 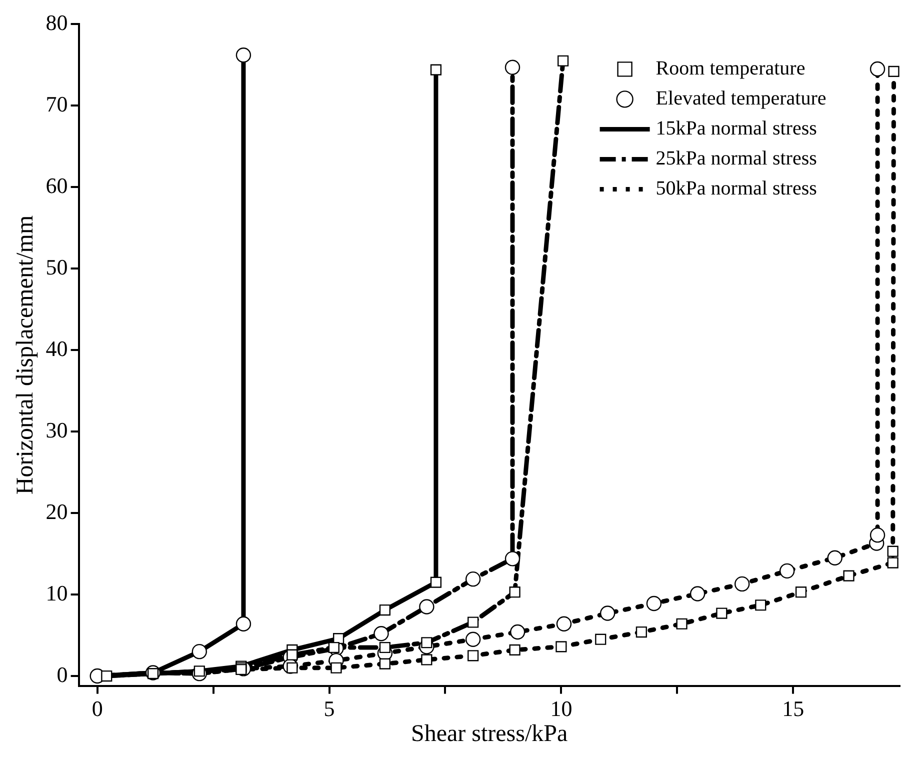 I want to click on y-tick-label: 80, so click(x=57, y=22).